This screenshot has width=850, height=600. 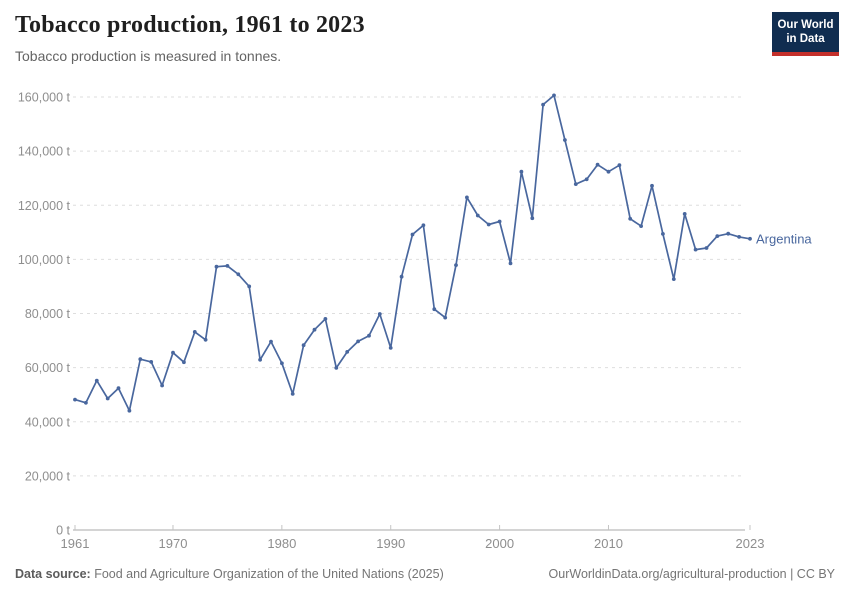 I want to click on data-point-2001, so click(x=510, y=263).